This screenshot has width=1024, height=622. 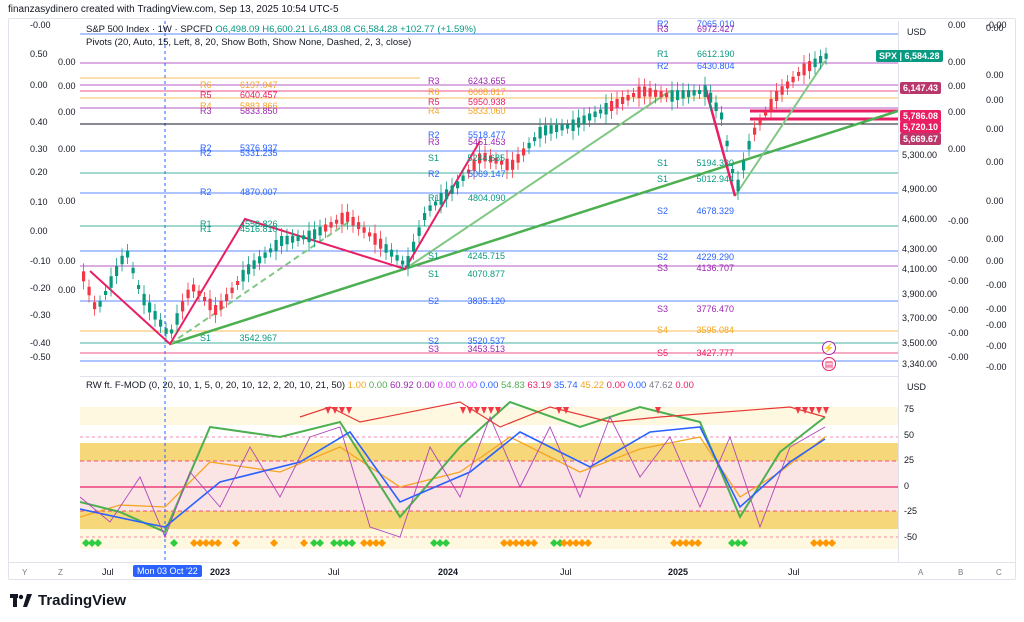 I want to click on pivot-level: S4, so click(x=663, y=330).